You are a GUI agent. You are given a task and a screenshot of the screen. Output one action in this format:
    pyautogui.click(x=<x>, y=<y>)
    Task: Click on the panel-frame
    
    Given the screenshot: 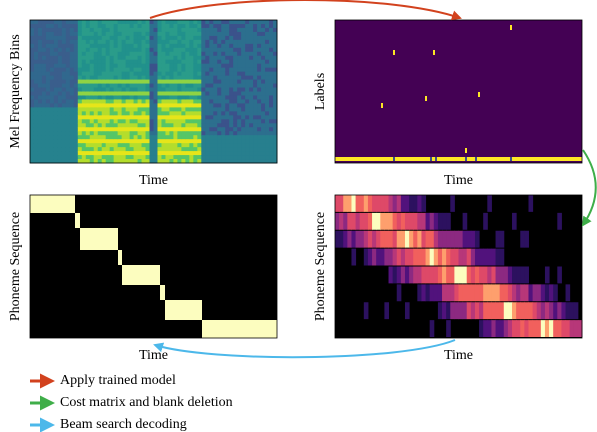 What is the action you would take?
    pyautogui.click(x=153, y=91)
    